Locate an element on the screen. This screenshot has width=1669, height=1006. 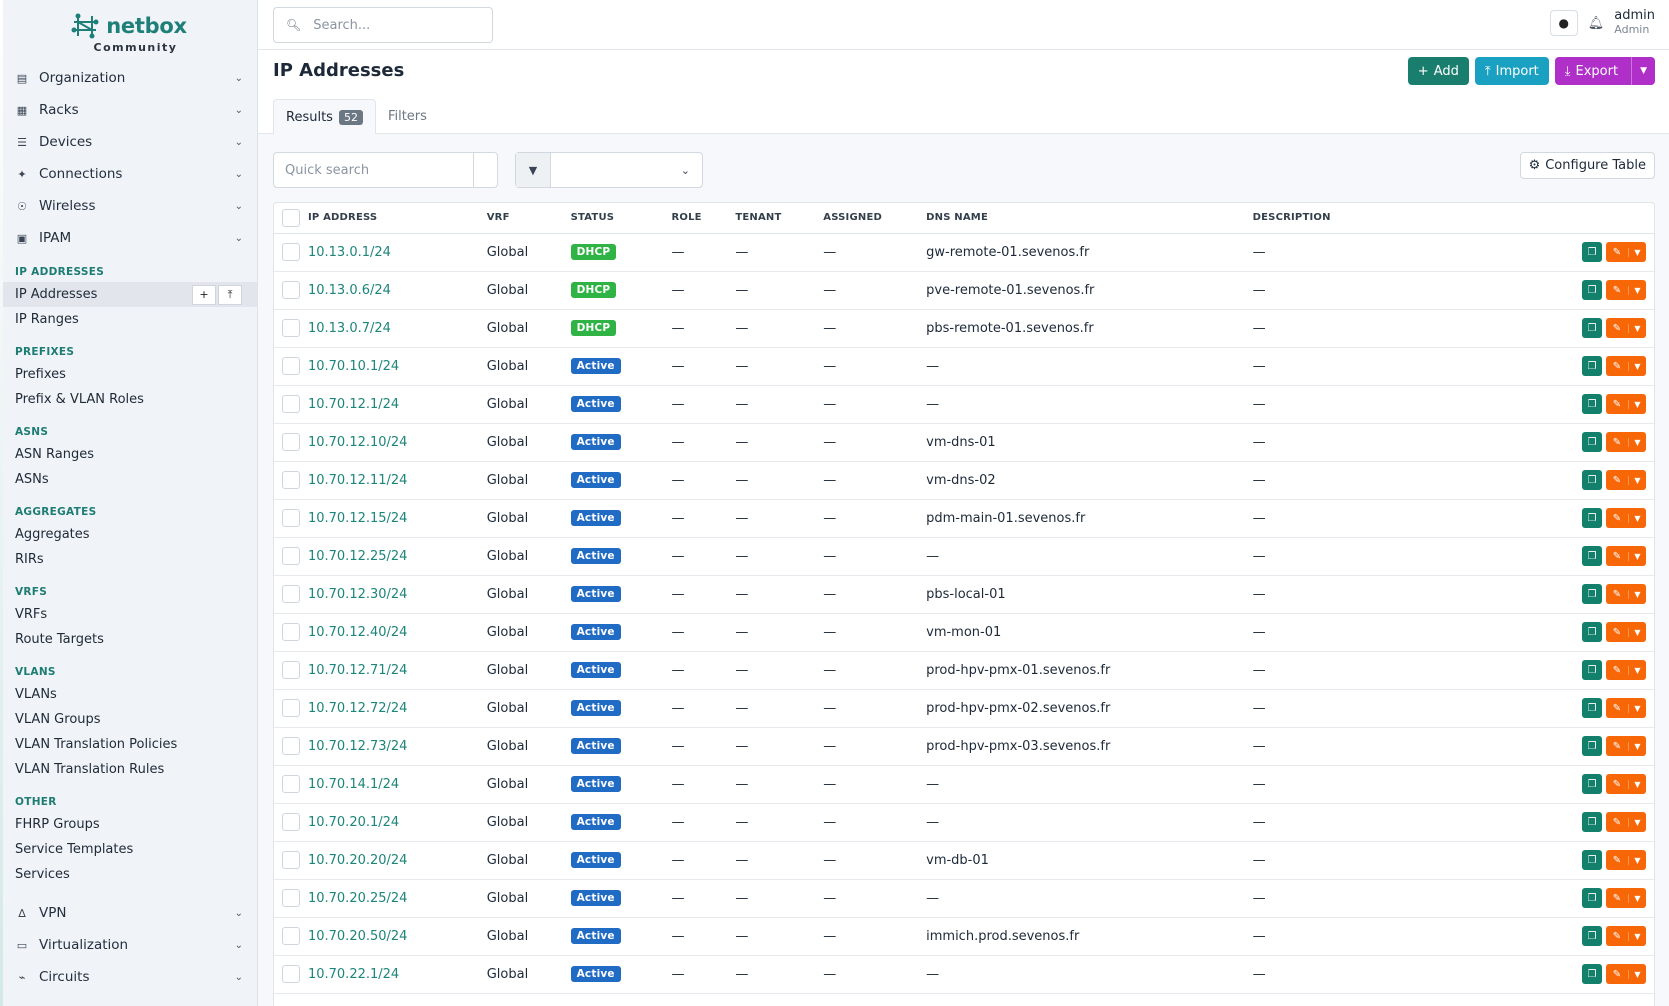
export-button: ⤓ Export ▼ is located at coordinates (1604, 71).